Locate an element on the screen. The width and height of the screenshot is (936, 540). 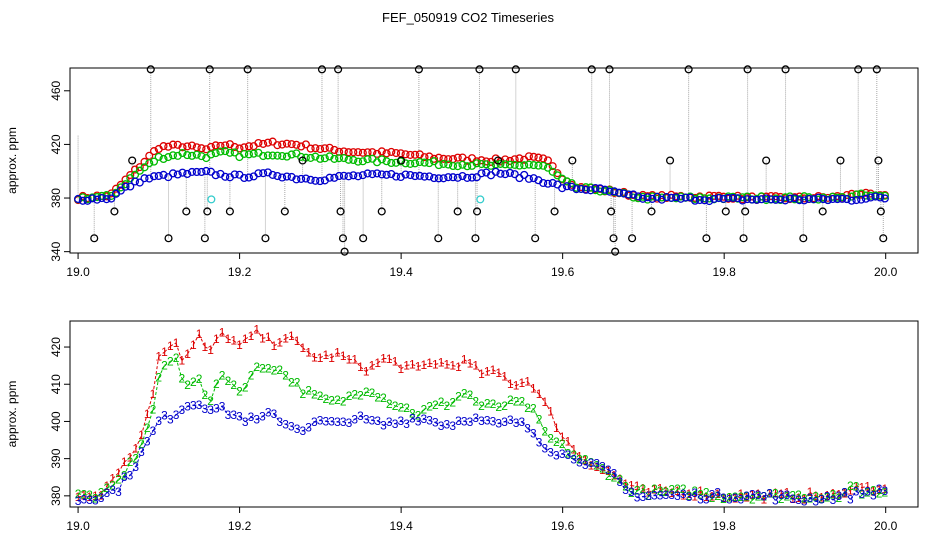
x-tick-label: 19.8 is located at coordinates (724, 526).